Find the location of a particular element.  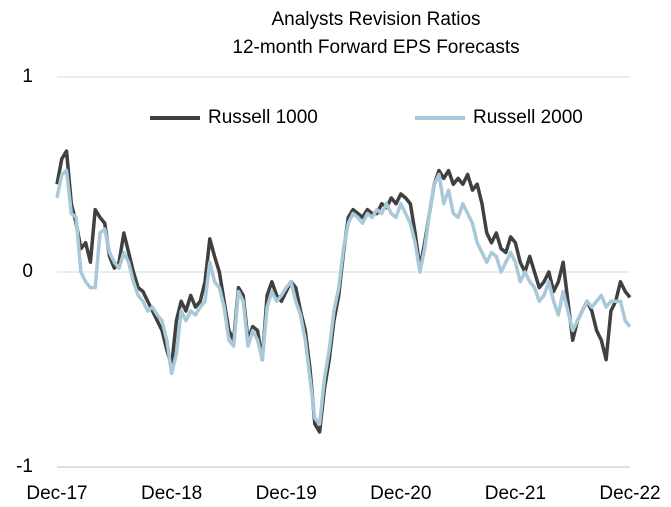

y-tick-label: 1 is located at coordinates (27, 76).